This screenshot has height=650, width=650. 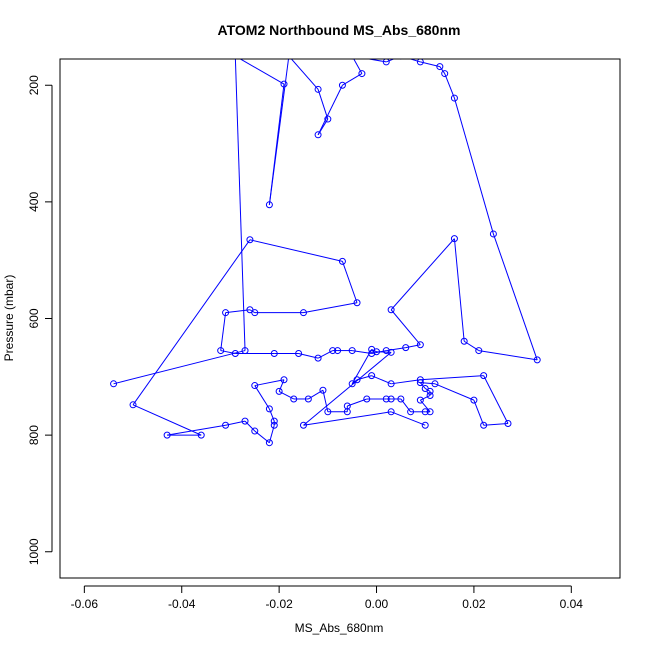 I want to click on x-tick-label: 0.02, so click(x=474, y=604).